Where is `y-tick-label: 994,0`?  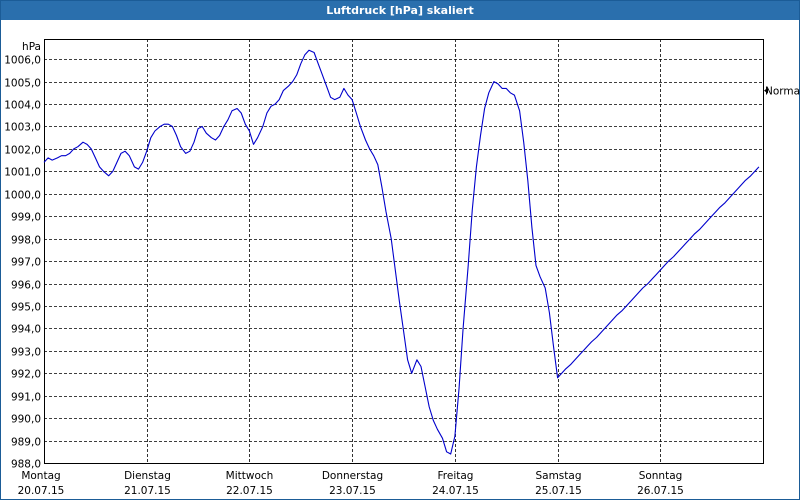 y-tick-label: 994,0 is located at coordinates (26, 330).